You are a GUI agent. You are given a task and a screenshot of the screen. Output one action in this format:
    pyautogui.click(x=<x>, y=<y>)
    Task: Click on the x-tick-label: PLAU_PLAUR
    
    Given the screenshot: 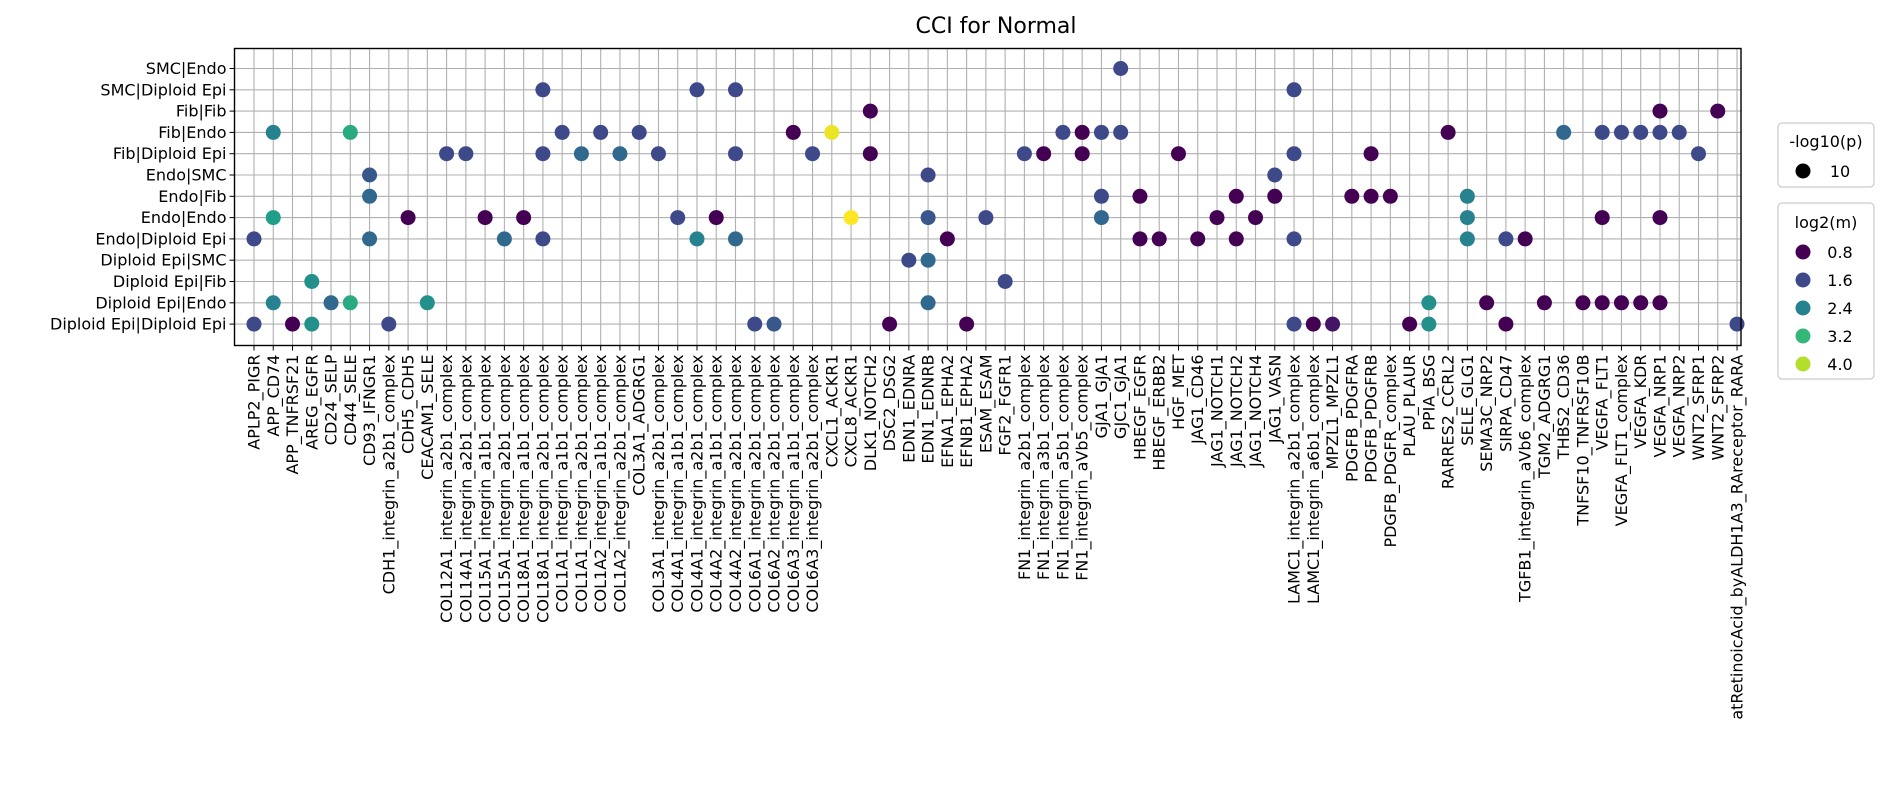 What is the action you would take?
    pyautogui.click(x=1410, y=406)
    